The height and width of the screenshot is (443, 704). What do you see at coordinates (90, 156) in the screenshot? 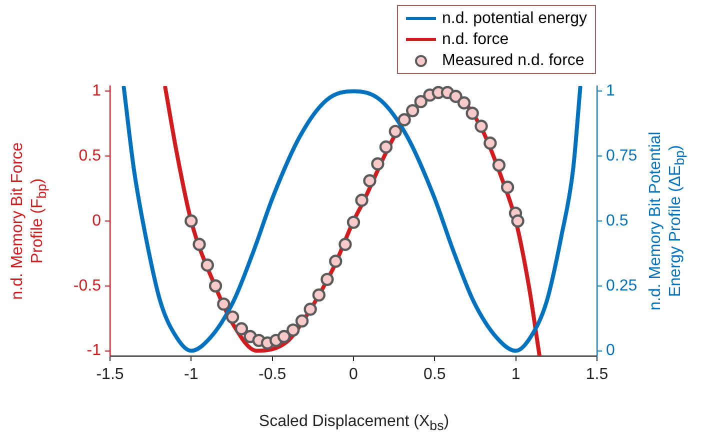
I see `y-tick-label: 0.5` at bounding box center [90, 156].